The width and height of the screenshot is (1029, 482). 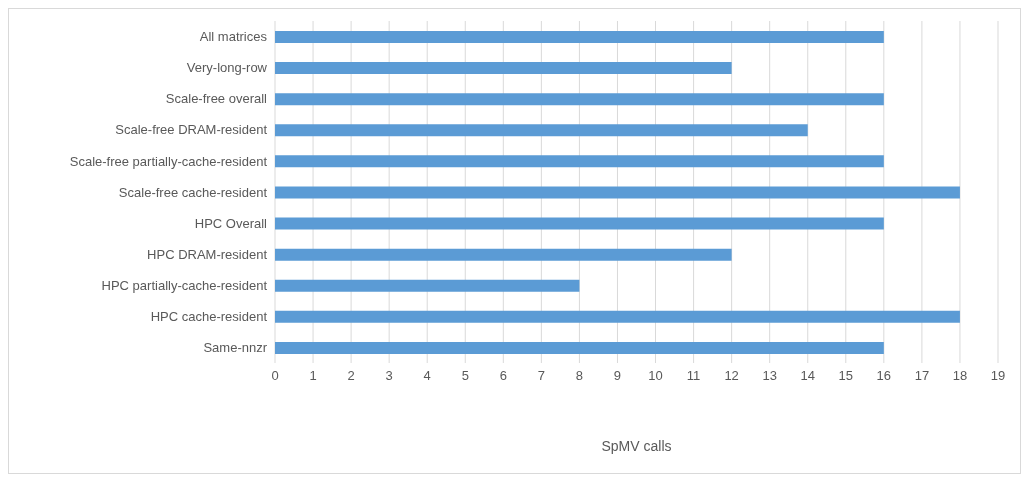 What do you see at coordinates (427, 376) in the screenshot?
I see `x-tick-label: 4` at bounding box center [427, 376].